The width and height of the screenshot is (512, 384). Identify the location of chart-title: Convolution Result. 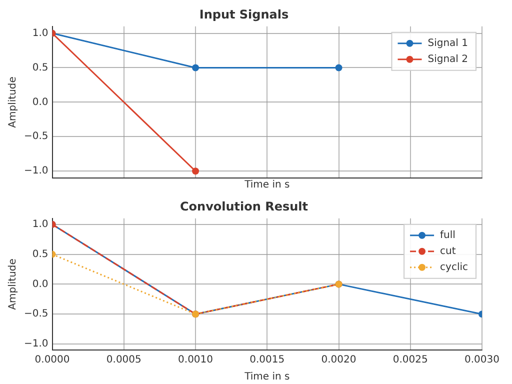
(244, 206).